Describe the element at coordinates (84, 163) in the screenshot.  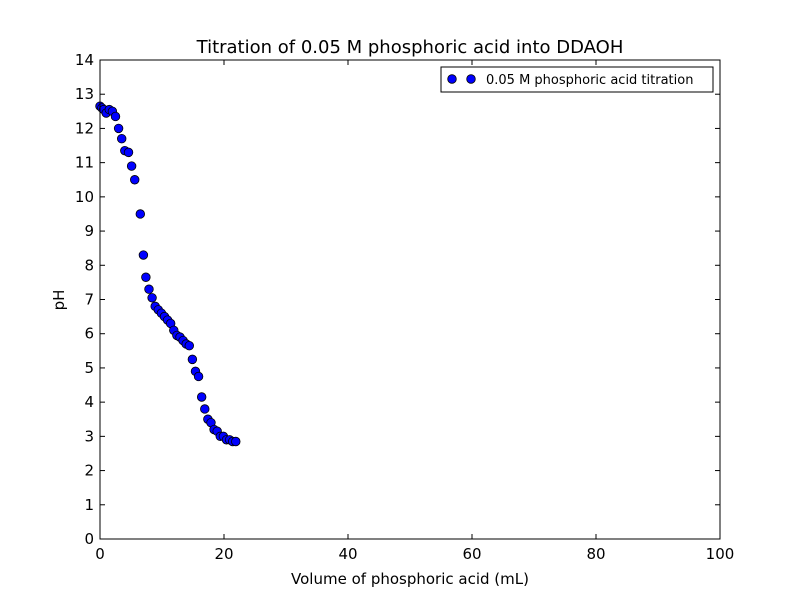
I see `y-tick-label: 11` at that location.